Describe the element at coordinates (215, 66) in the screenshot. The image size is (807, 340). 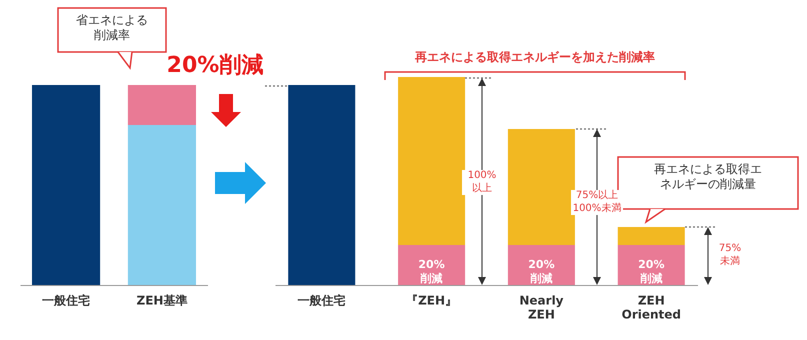
I see `text: 20%削減` at that location.